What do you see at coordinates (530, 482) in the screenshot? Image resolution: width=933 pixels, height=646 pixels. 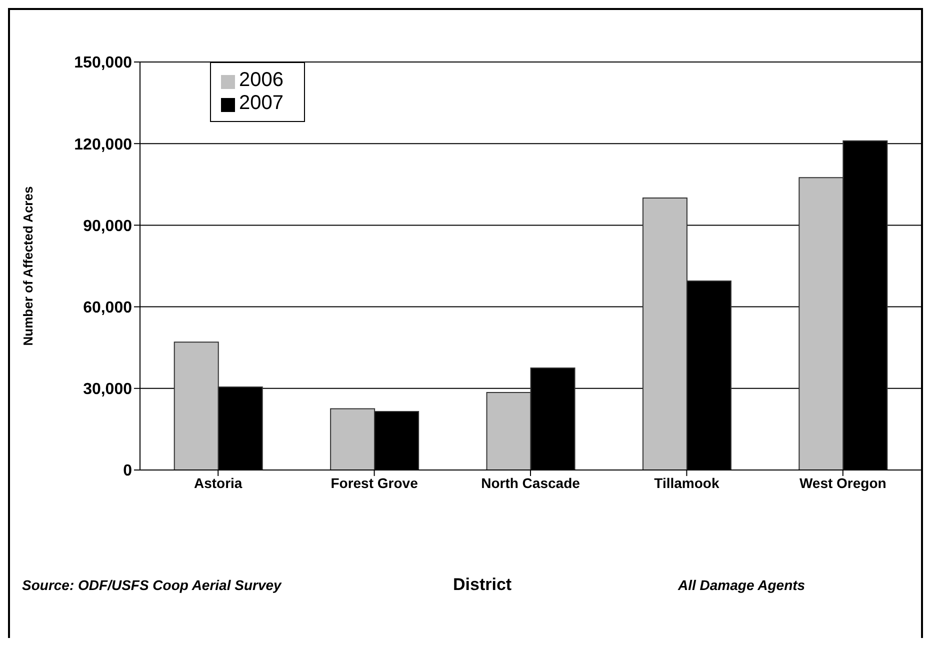 I see `x-tick-label: North Cascade` at bounding box center [530, 482].